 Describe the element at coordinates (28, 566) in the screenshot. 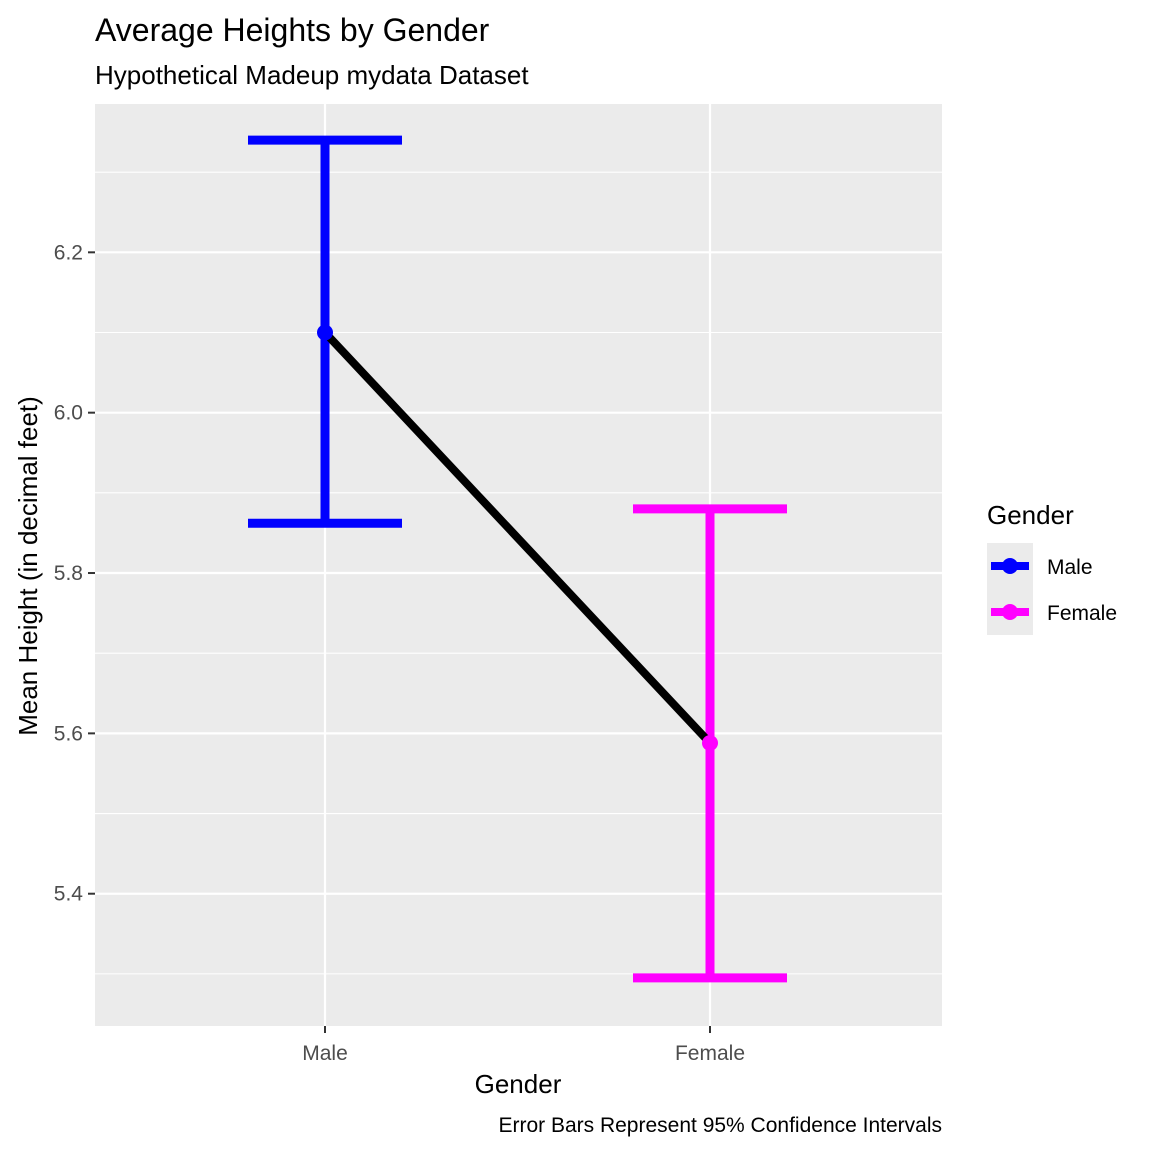

I see `y-axis-title: Mean Height (in decimal feet)` at that location.